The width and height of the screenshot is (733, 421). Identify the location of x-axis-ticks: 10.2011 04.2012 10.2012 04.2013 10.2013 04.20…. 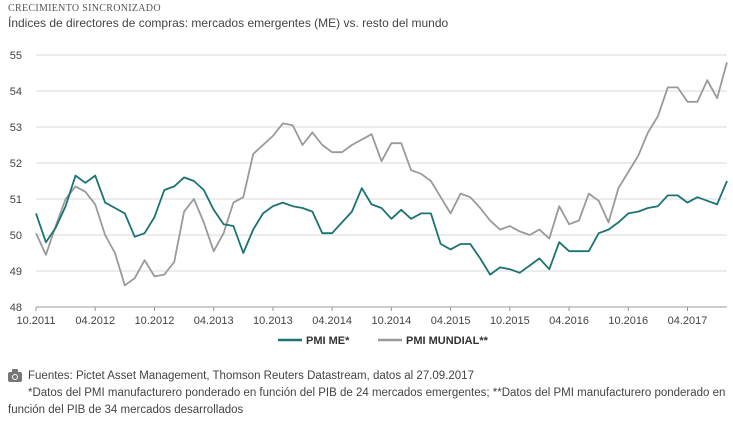
(362, 317).